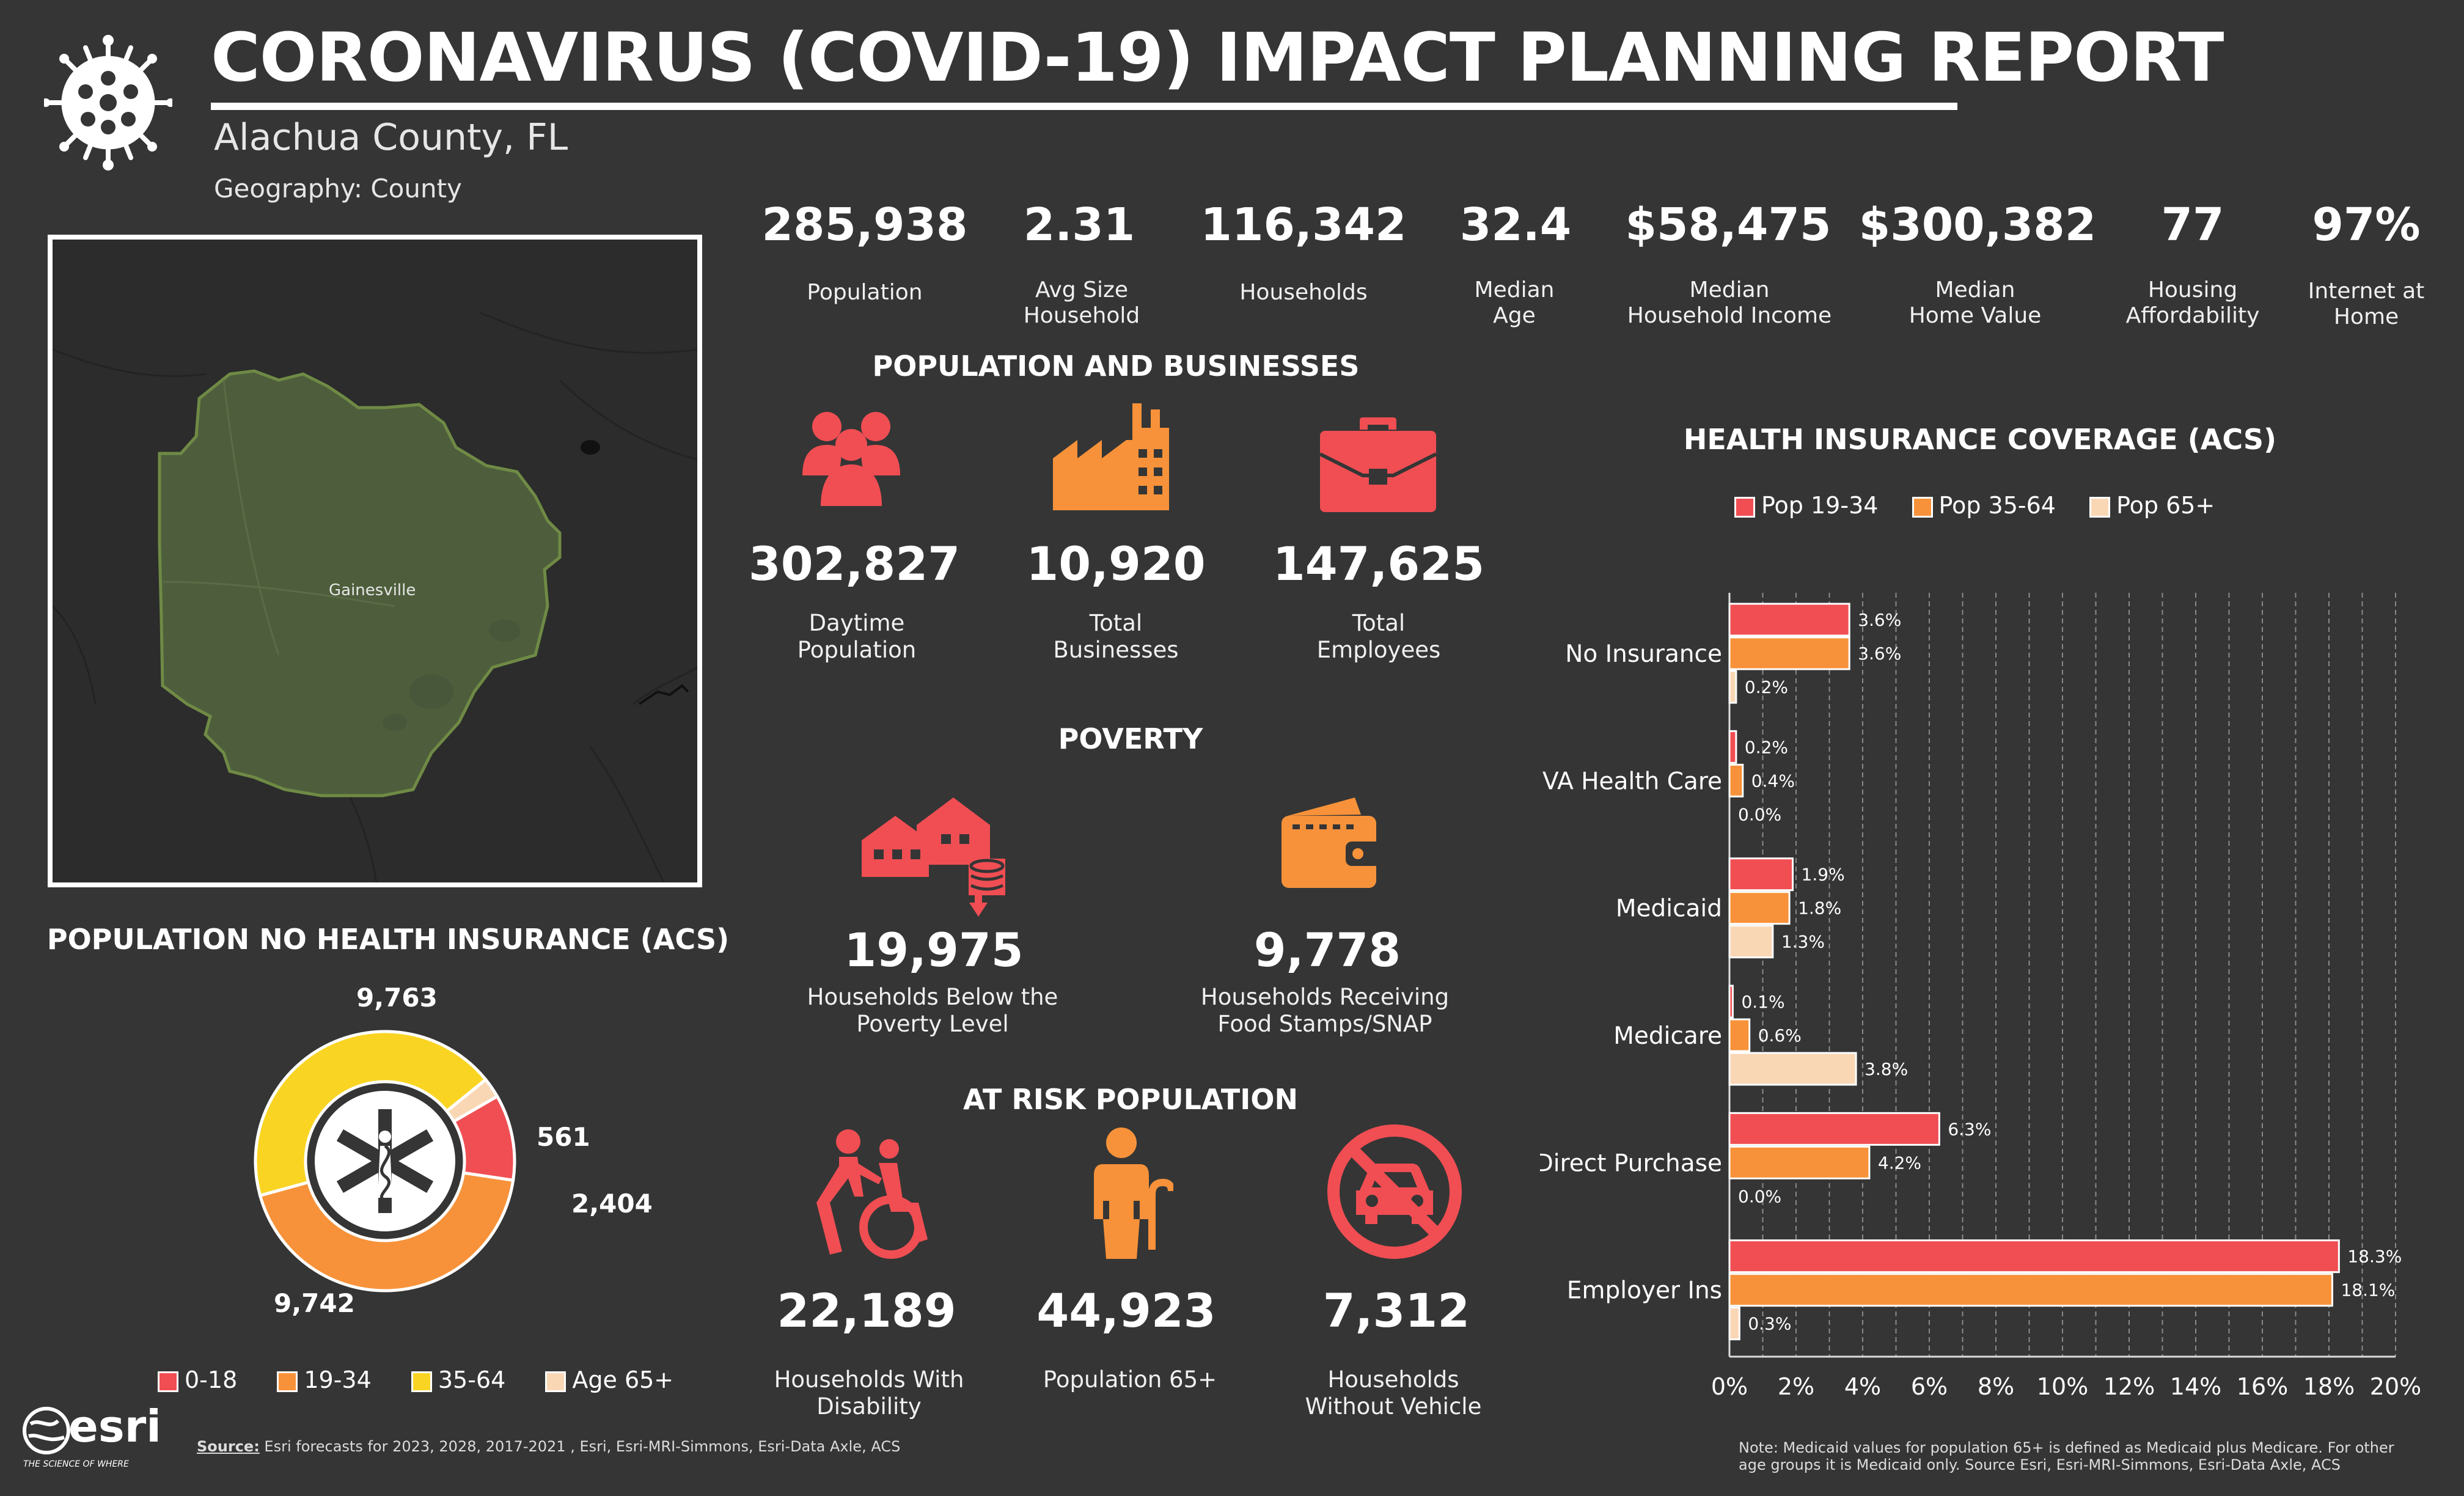 This screenshot has width=2464, height=1496. Describe the element at coordinates (1773, 781) in the screenshot. I see `bar-value-label: 0.4%` at that location.